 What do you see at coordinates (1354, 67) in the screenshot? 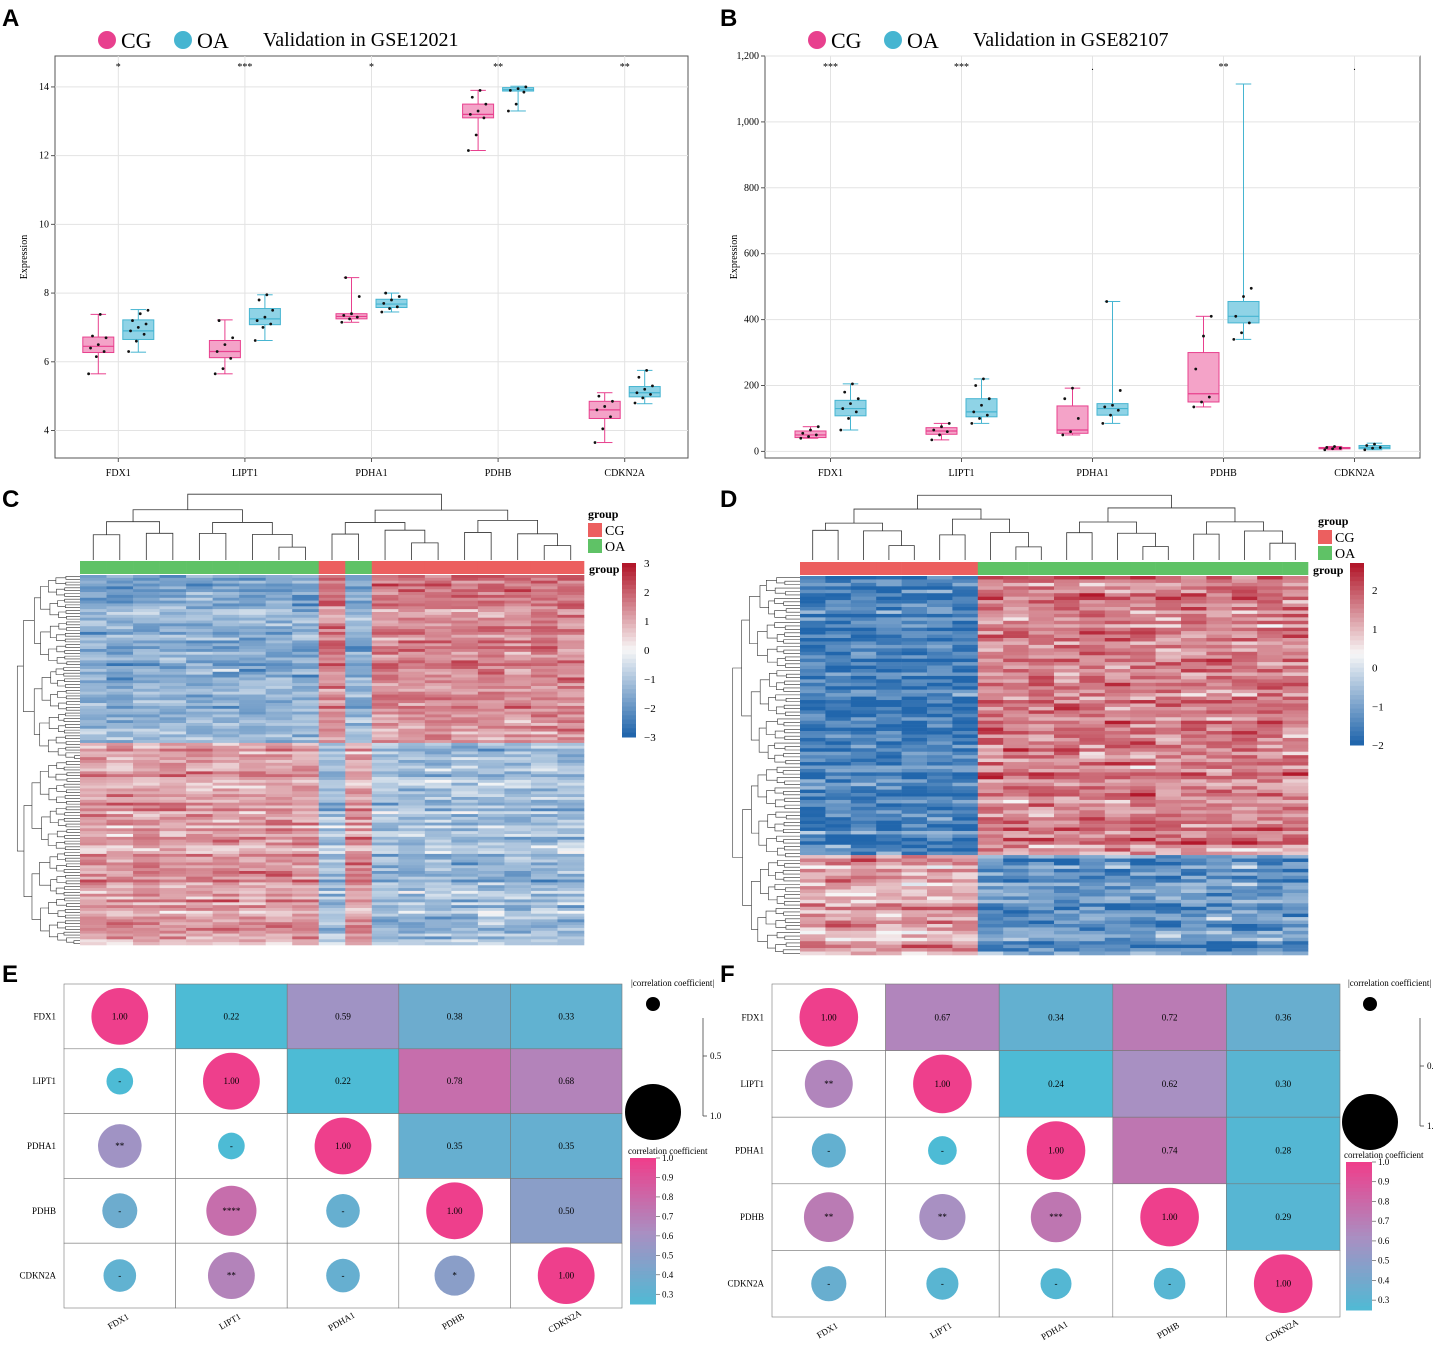
I see `significance-label: .` at bounding box center [1354, 67].